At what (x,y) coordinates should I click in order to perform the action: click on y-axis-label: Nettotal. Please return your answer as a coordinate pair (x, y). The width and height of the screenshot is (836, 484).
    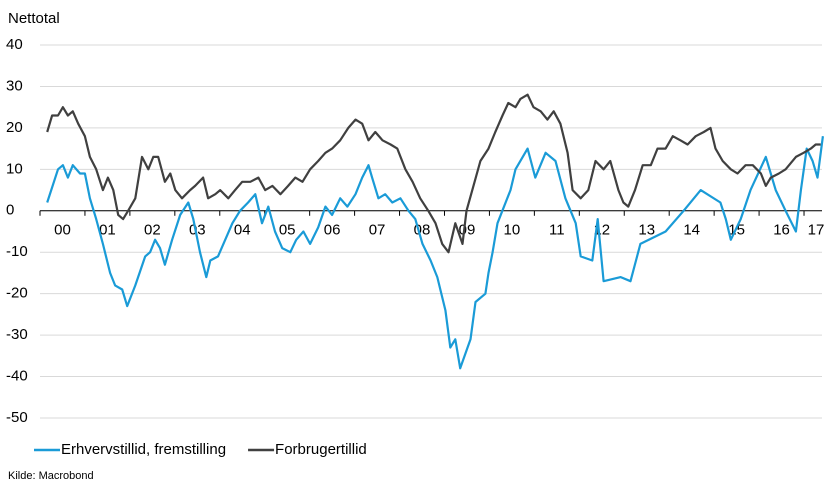
    Looking at the image, I should click on (34, 18).